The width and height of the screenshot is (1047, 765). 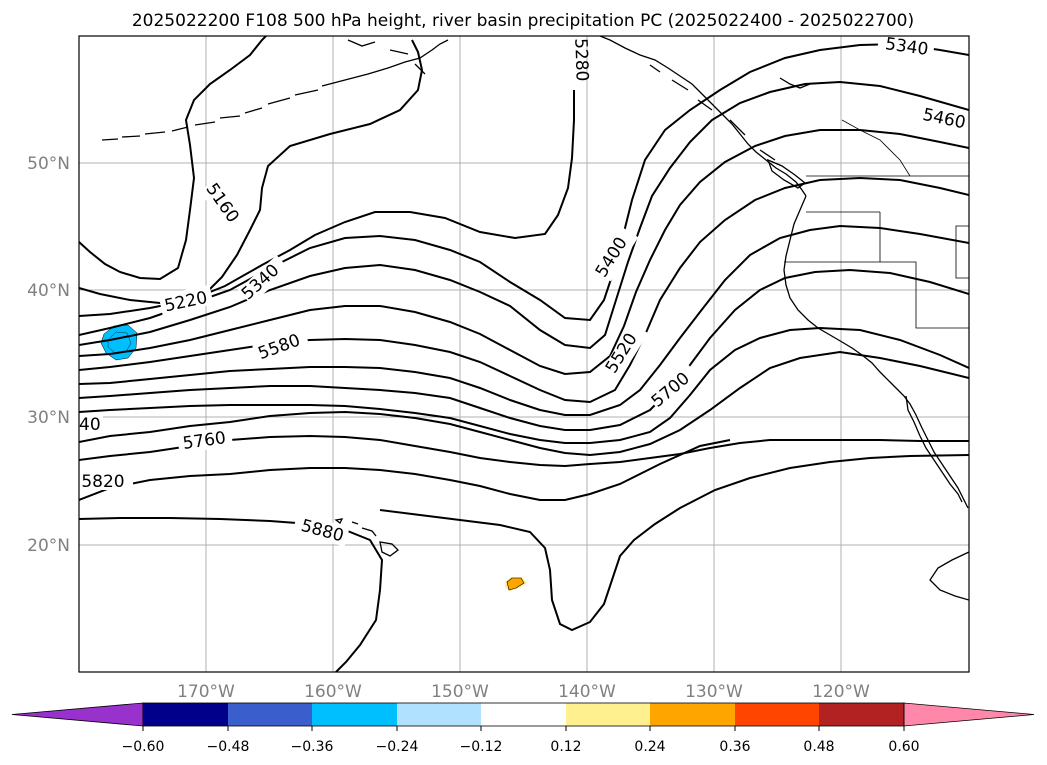 I want to click on lat-label-30n: 30°N, so click(x=48, y=418).